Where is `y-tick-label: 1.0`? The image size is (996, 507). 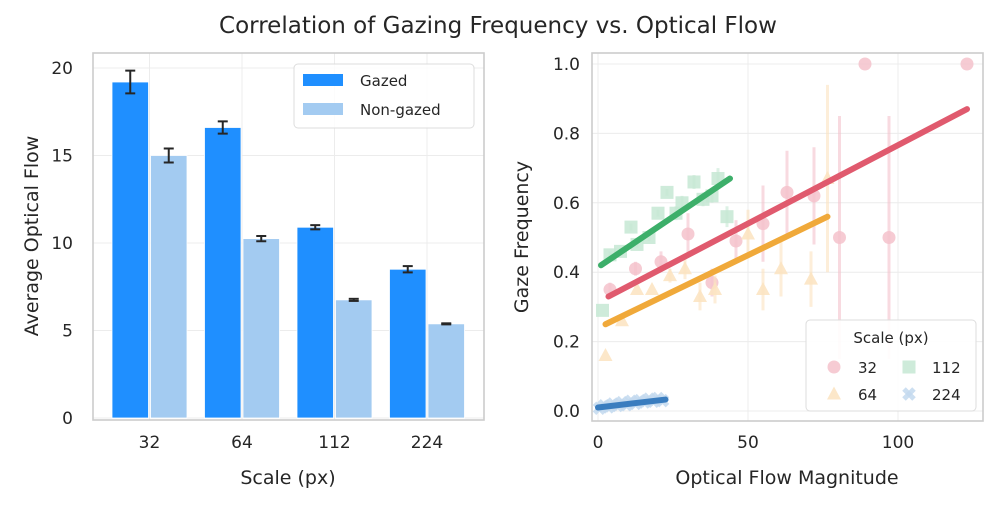 y-tick-label: 1.0 is located at coordinates (566, 65).